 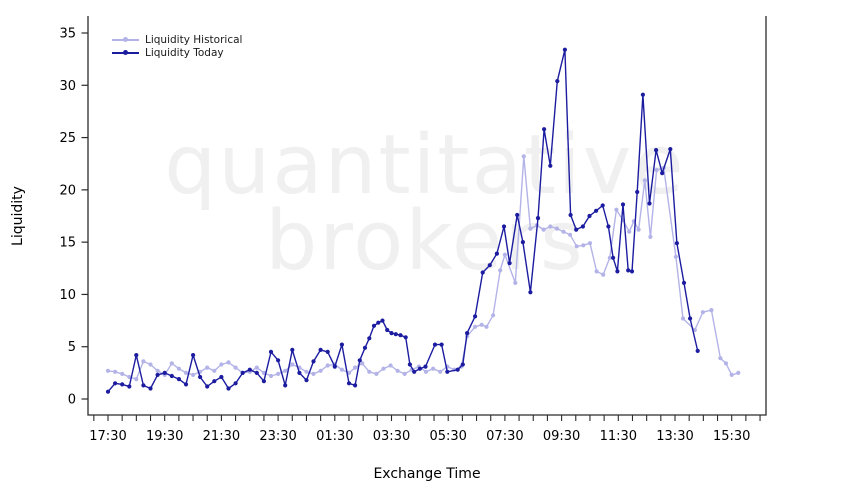 What do you see at coordinates (67, 243) in the screenshot?
I see `y-tick-label: 15` at bounding box center [67, 243].